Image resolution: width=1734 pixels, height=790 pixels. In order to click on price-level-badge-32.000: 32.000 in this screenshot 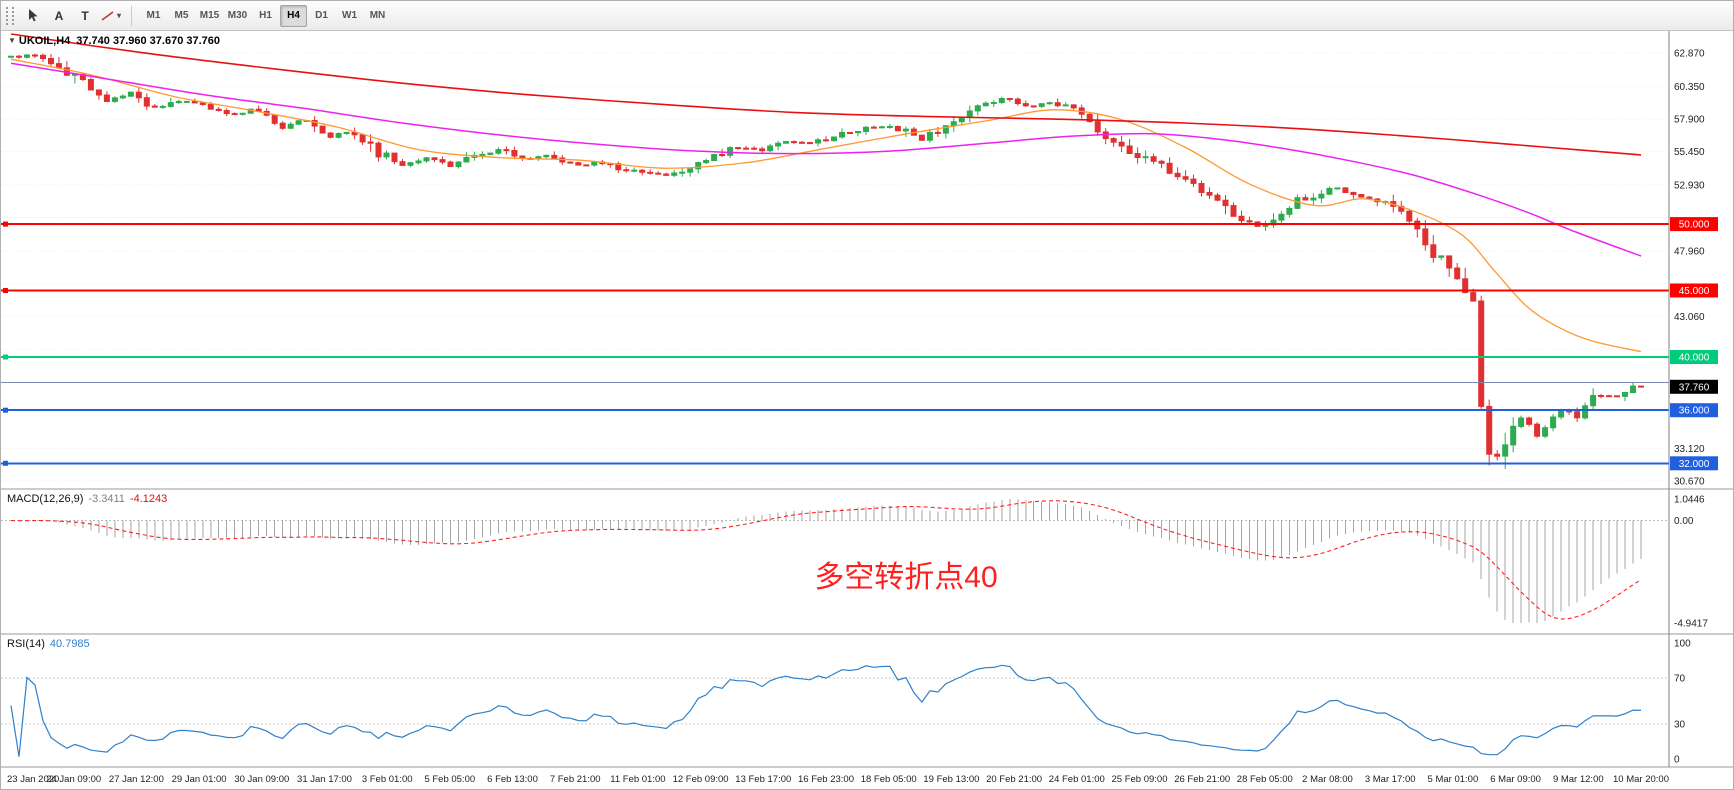, I will do `click(1694, 463)`.